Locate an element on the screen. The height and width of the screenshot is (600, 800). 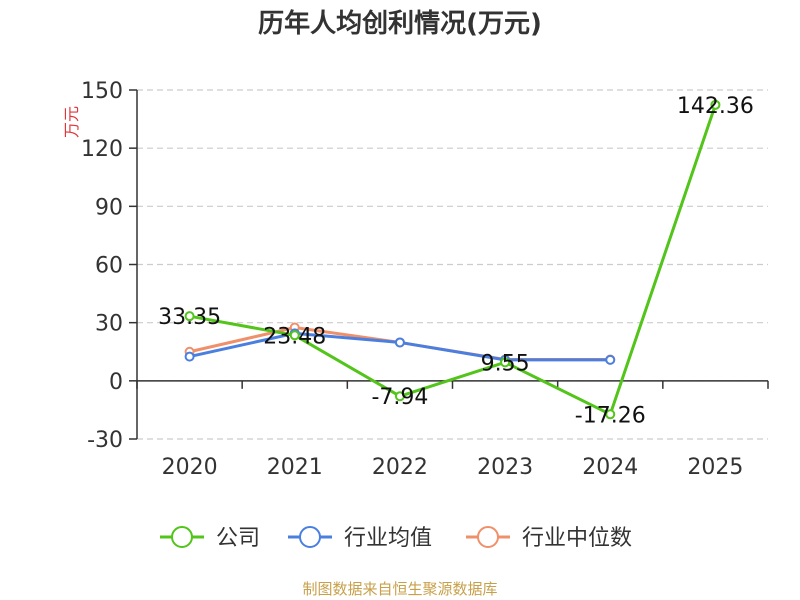
chart-title: 历年人均创利情况(万元) is located at coordinates (400, 24).